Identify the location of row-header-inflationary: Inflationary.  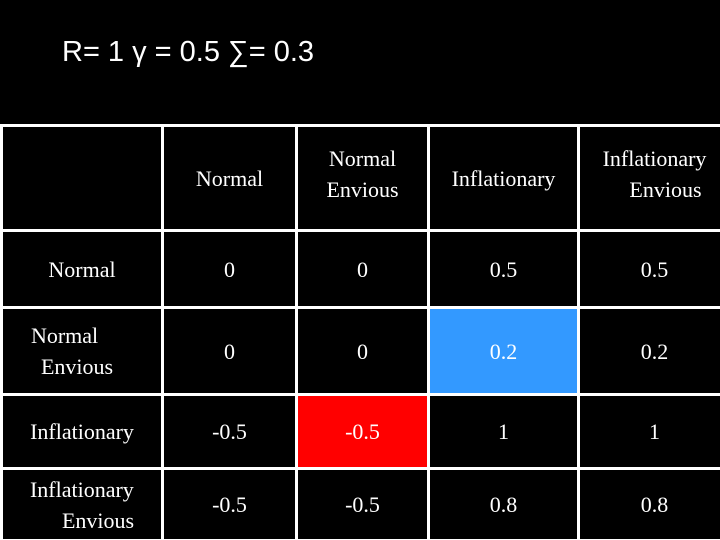
(82, 431).